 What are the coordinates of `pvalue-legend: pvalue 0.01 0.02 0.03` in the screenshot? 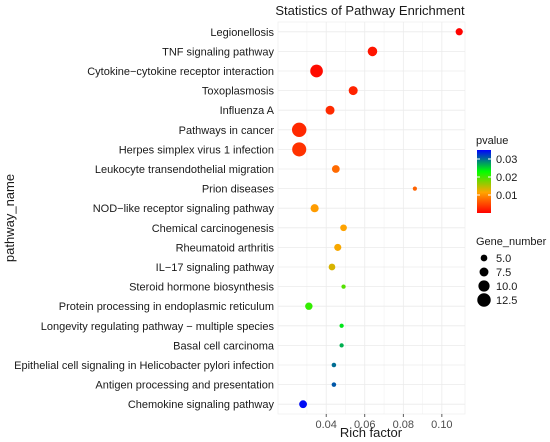 It's located at (496, 174).